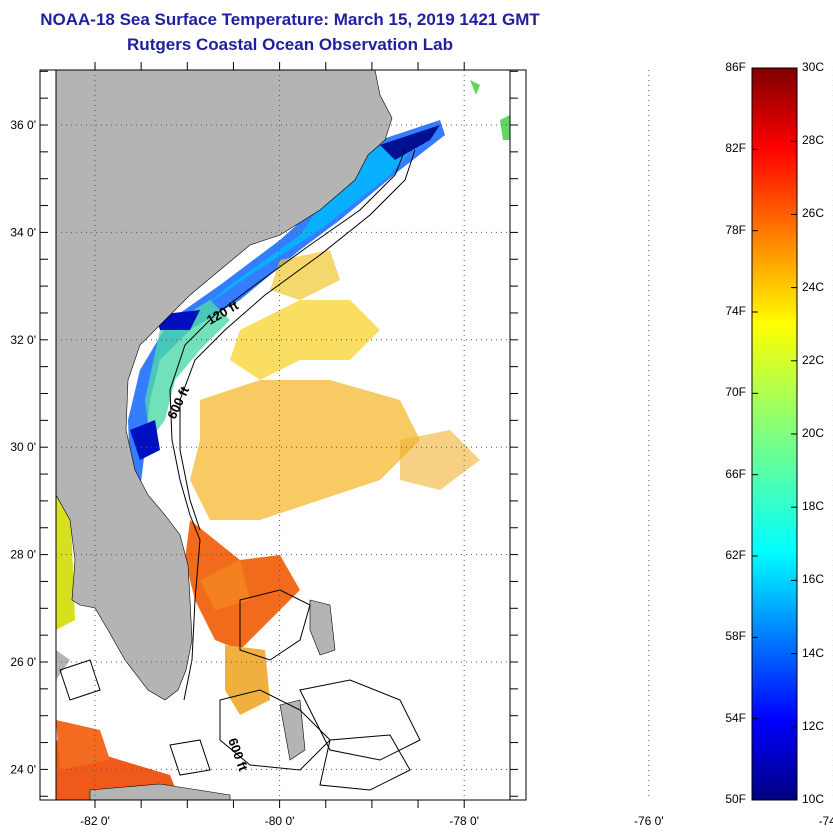  I want to click on colorbar-celsius-label: 20C, so click(813, 433).